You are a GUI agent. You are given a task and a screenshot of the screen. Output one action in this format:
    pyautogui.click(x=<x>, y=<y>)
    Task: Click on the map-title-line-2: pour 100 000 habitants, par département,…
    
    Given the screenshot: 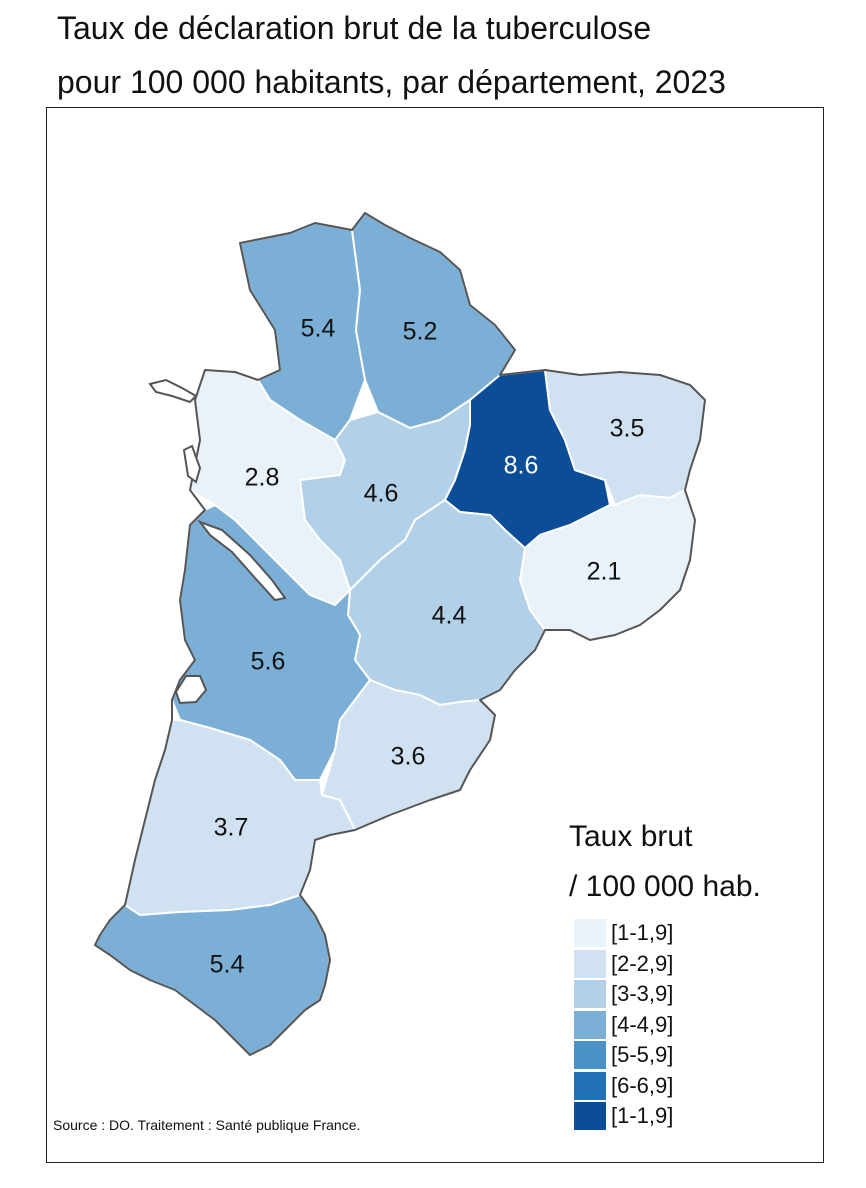 What is the action you would take?
    pyautogui.click(x=391, y=82)
    